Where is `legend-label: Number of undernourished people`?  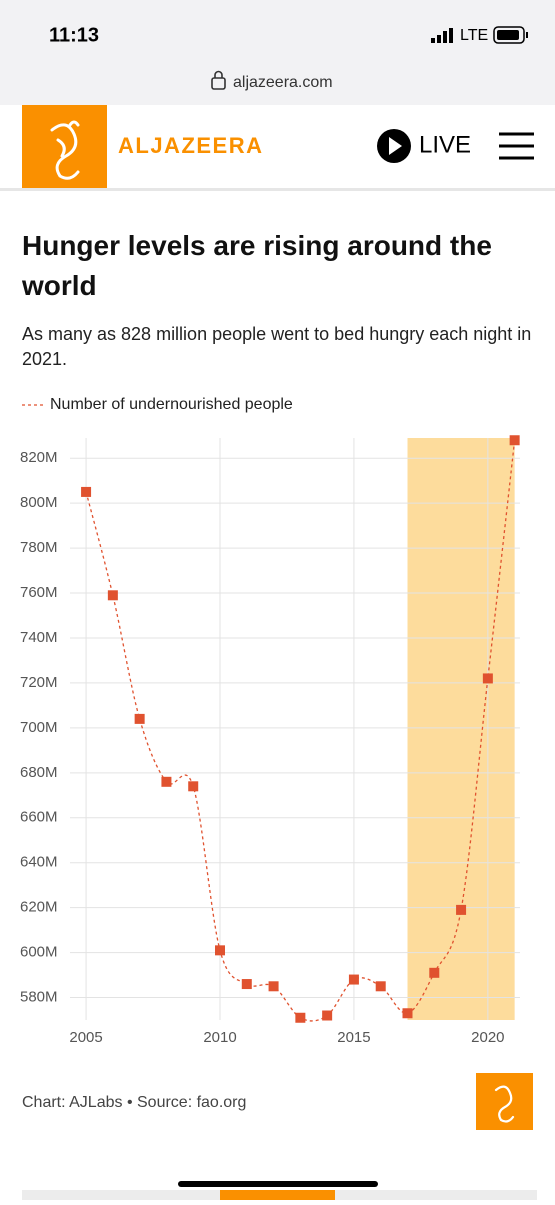
legend-label: Number of undernourished people is located at coordinates (171, 404).